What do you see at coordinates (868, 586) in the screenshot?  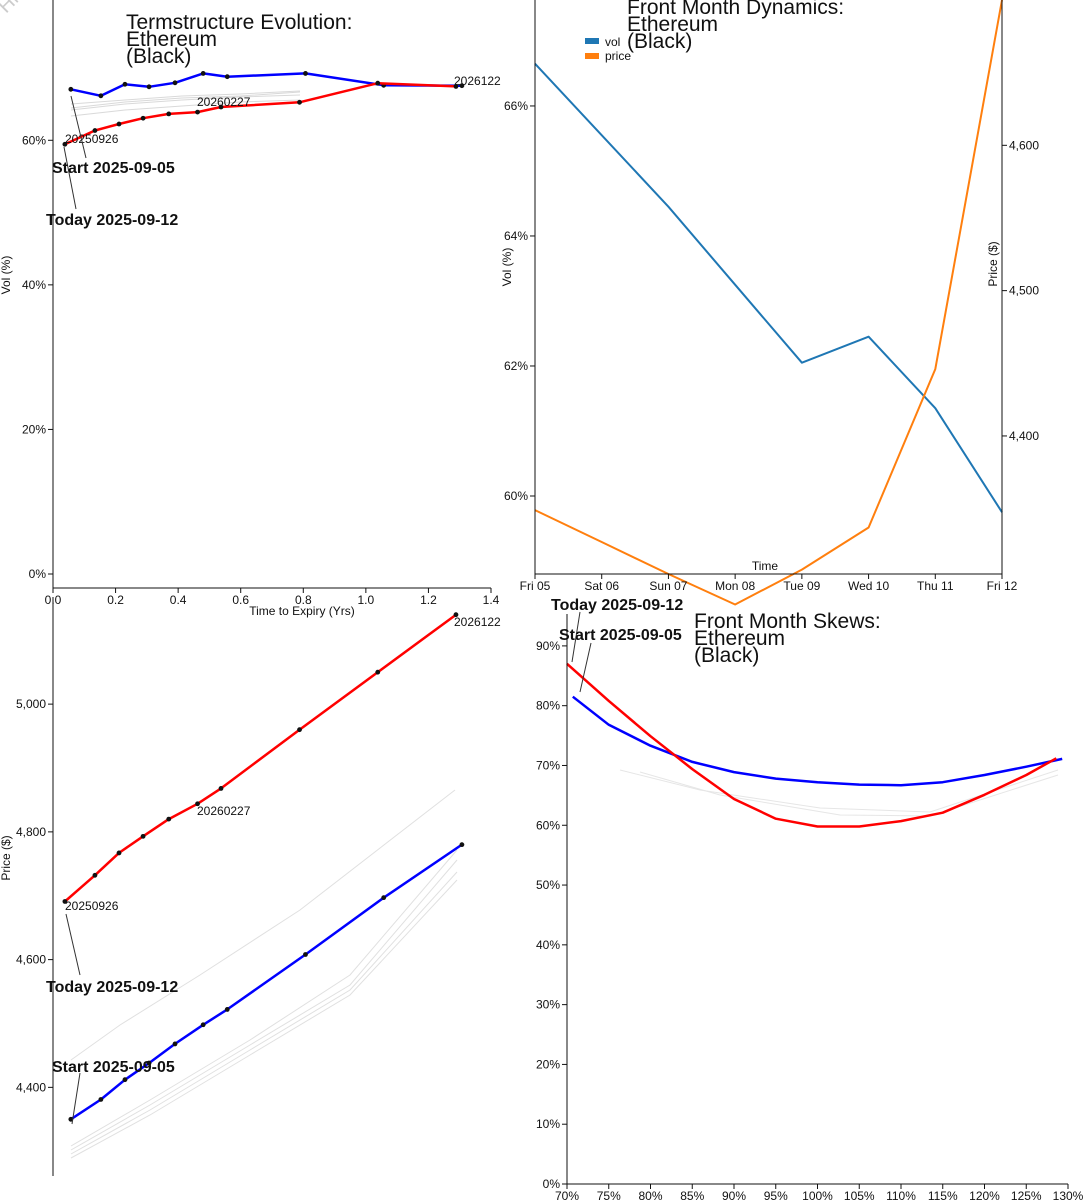 I see `x-tick-label: Wed 10` at bounding box center [868, 586].